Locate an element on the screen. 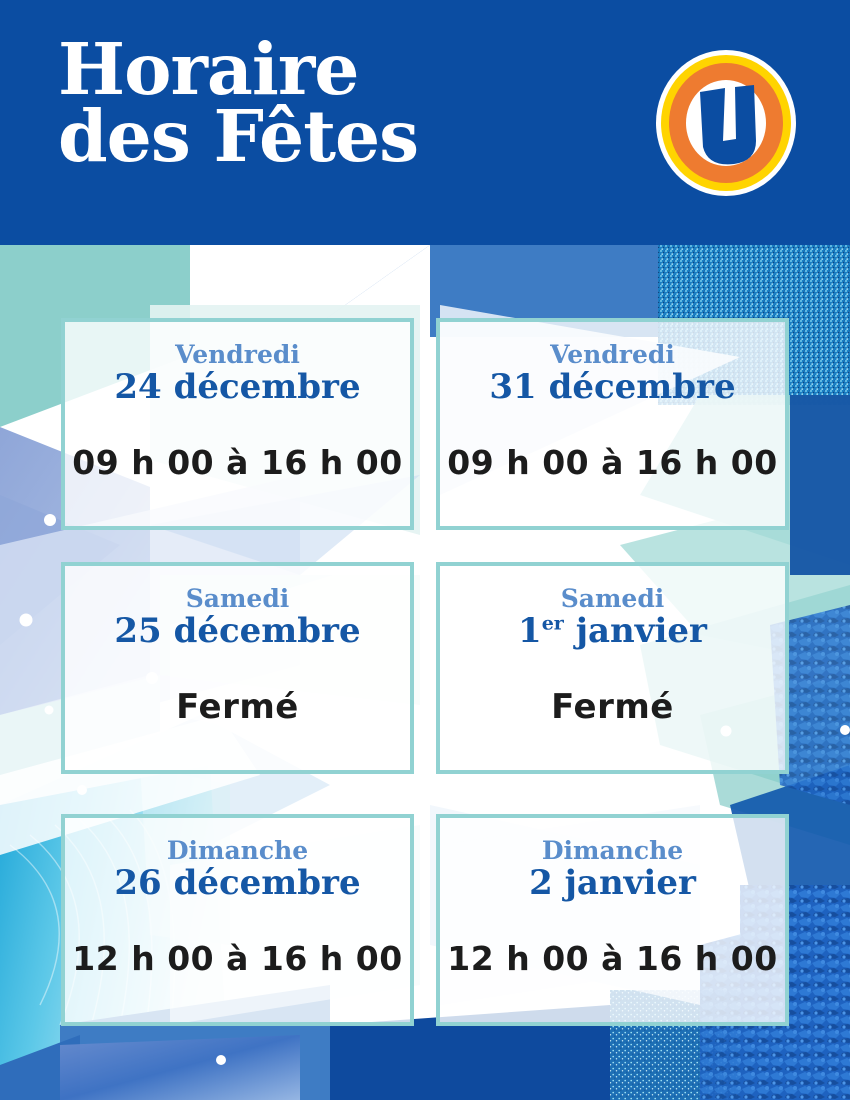 Image resolution: width=850 pixels, height=1100 pixels. card-date: 25 décembre is located at coordinates (237, 631).